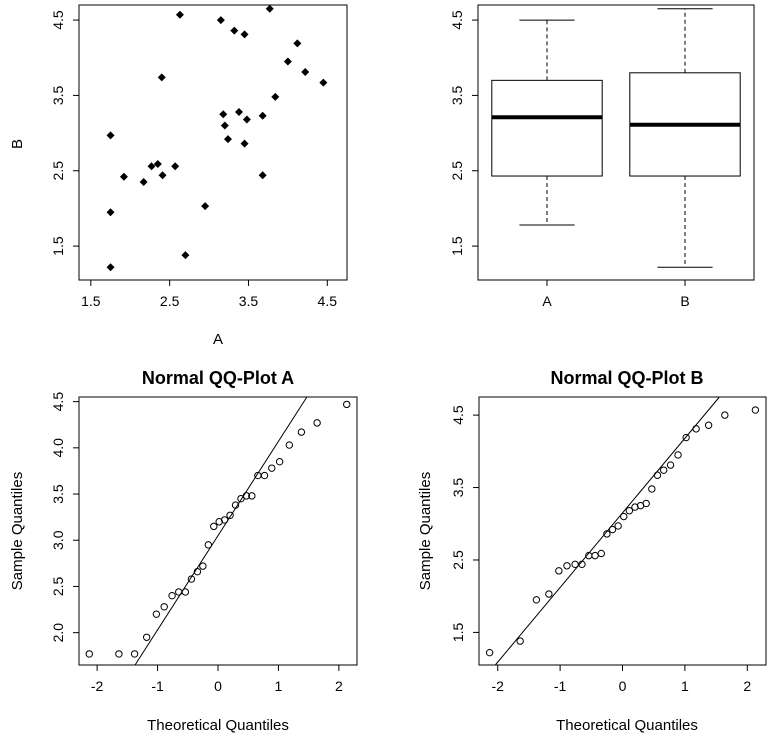 The height and width of the screenshot is (740, 768). I want to click on qq-a-y-axis: 2.0 2.5 3.0 3.5 4.0 4.5, so click(65, 517).